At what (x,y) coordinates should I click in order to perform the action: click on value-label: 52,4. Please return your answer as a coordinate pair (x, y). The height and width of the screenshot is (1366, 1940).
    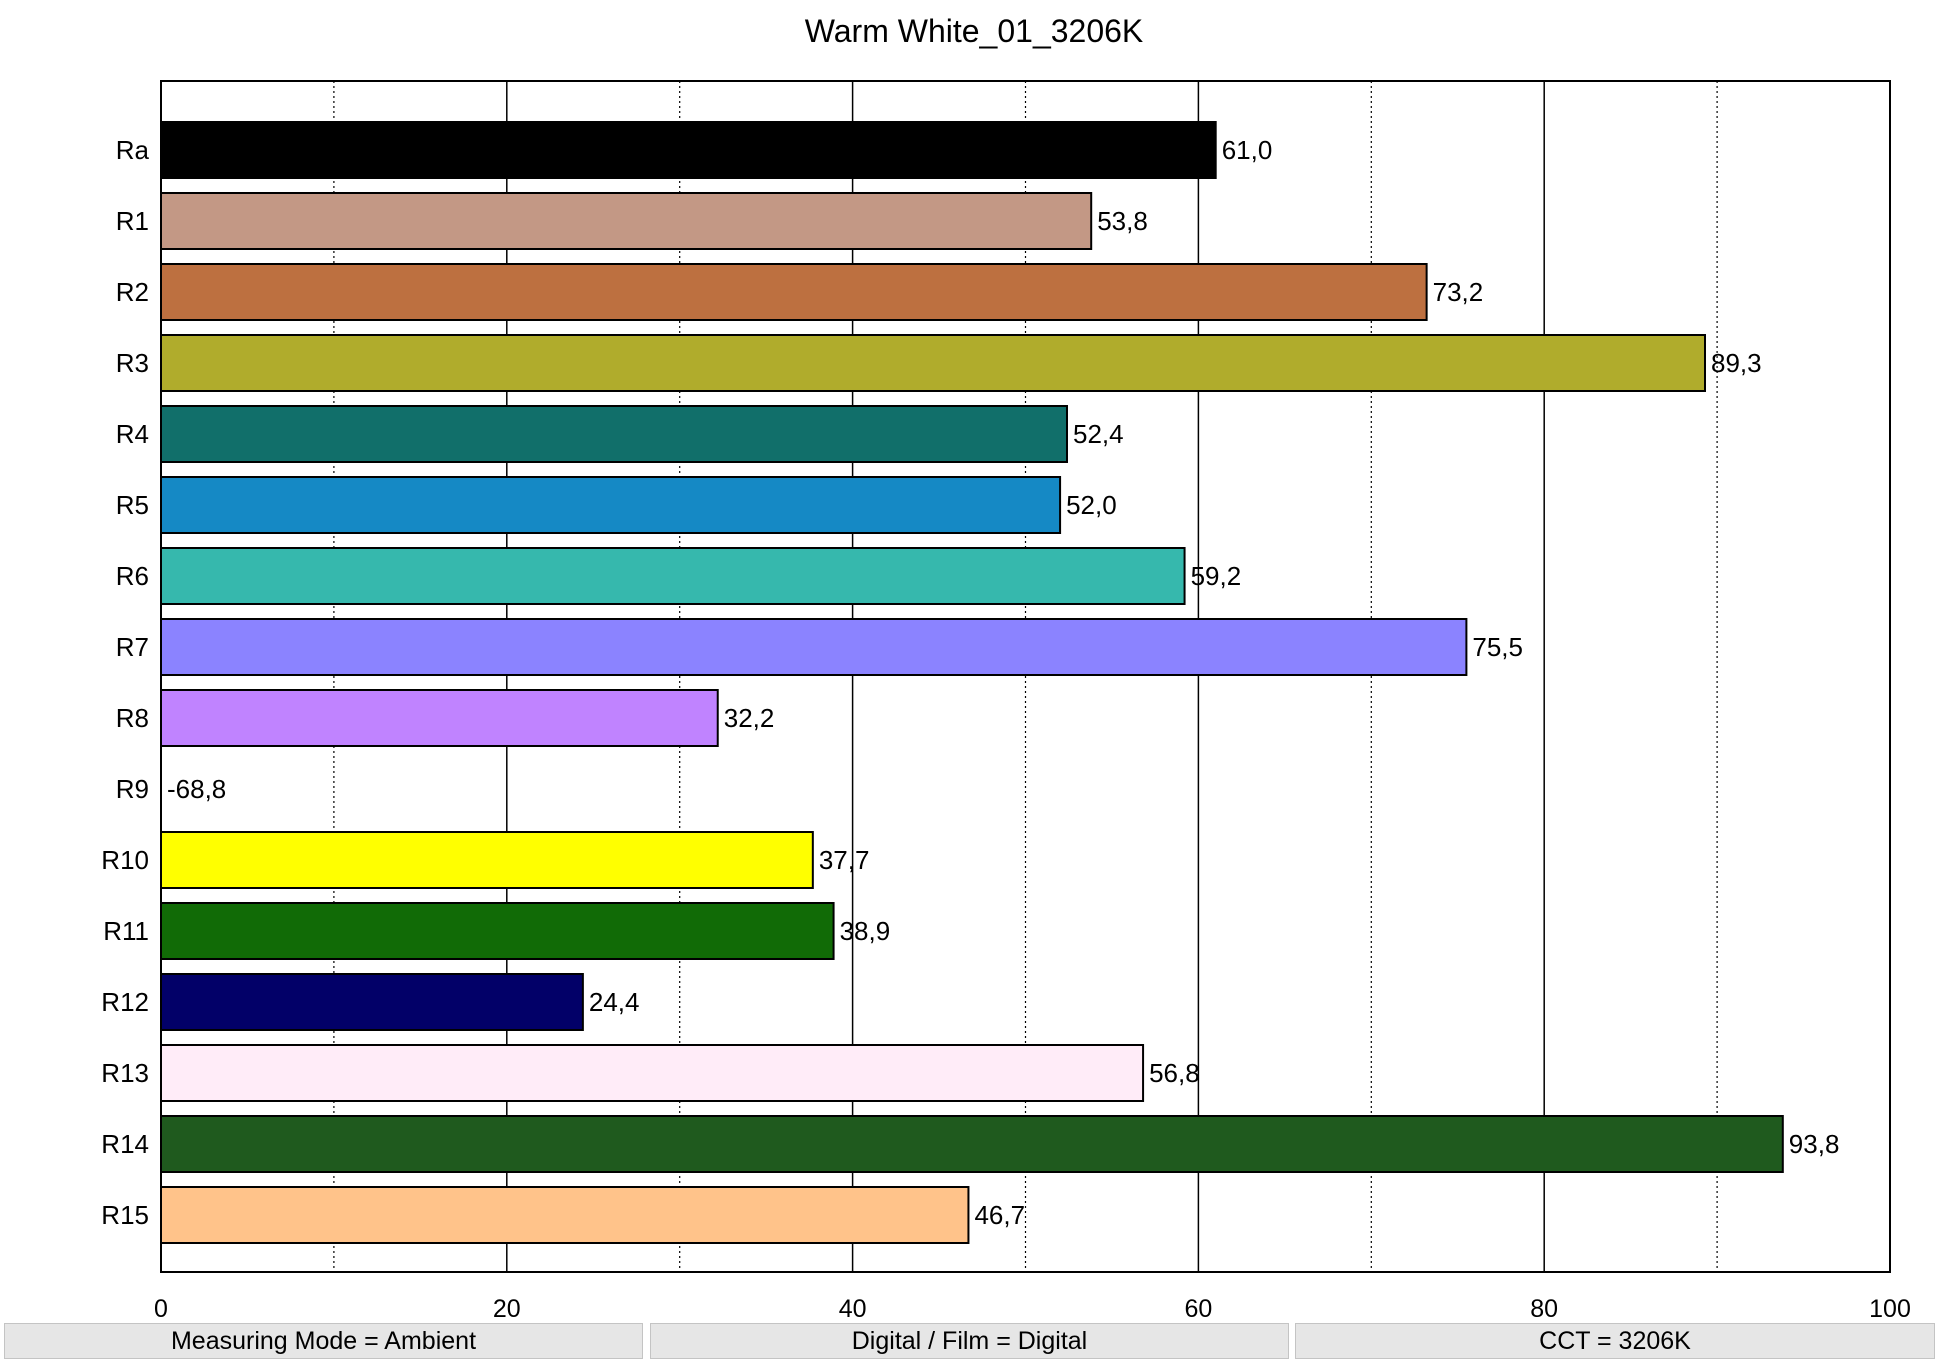
    Looking at the image, I should click on (1098, 434).